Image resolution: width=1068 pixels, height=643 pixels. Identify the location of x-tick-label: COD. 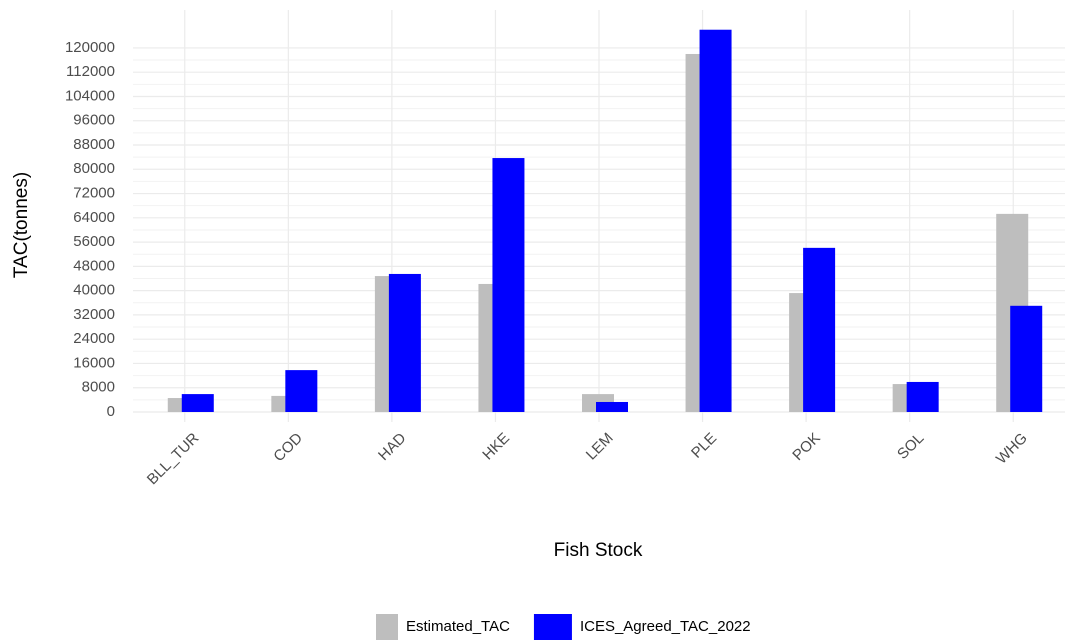
(288, 448).